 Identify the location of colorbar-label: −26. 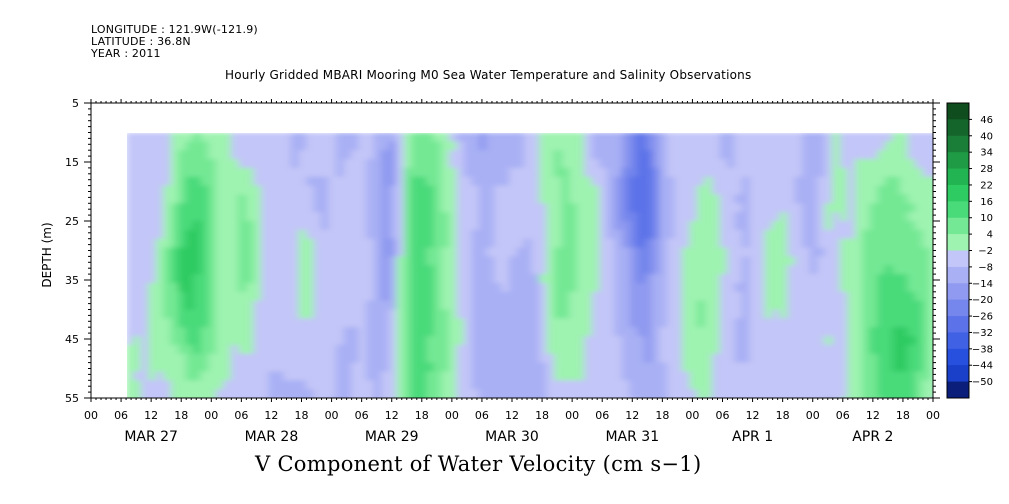
(982, 317).